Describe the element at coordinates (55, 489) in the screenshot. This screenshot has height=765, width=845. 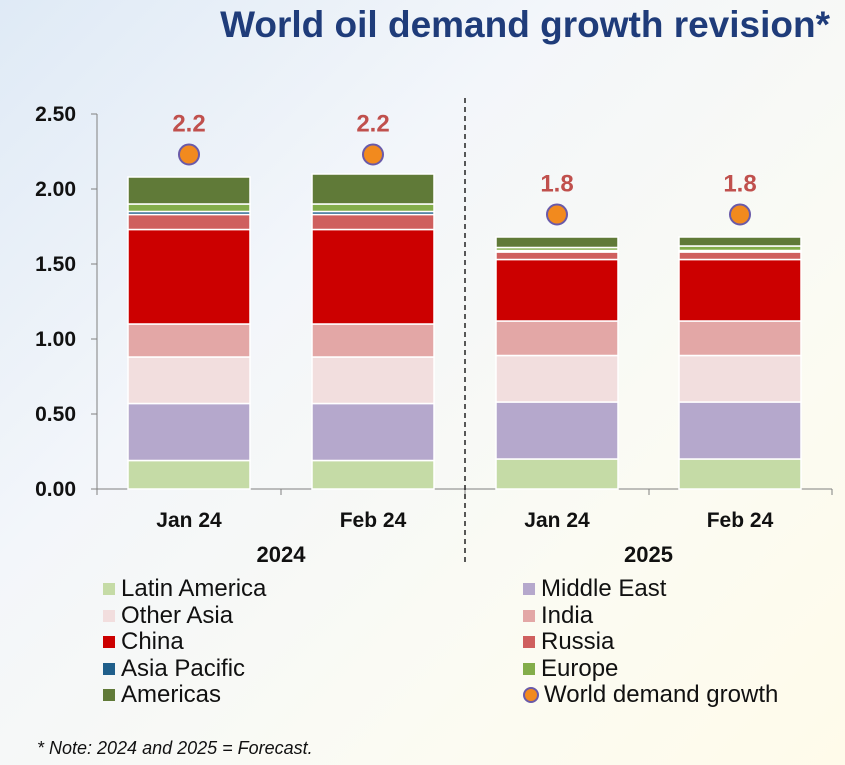
I see `y-tick-label: 0.00` at that location.